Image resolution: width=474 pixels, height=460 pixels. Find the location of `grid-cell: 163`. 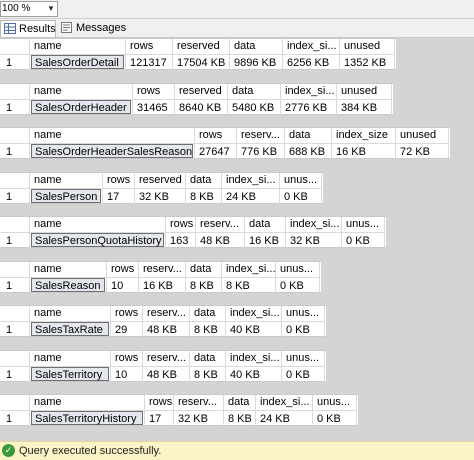

grid-cell: 163 is located at coordinates (181, 240).